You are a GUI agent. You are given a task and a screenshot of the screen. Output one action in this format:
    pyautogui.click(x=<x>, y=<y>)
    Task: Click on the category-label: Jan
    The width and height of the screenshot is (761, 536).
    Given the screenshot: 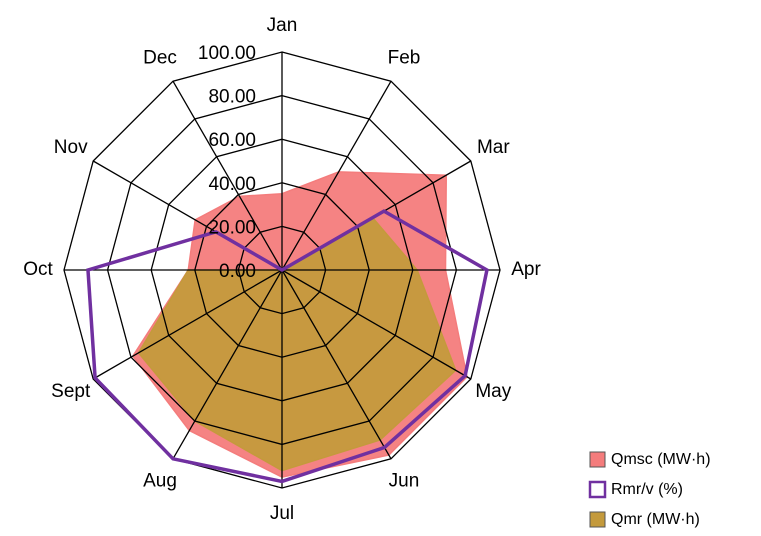 What is the action you would take?
    pyautogui.click(x=282, y=25)
    